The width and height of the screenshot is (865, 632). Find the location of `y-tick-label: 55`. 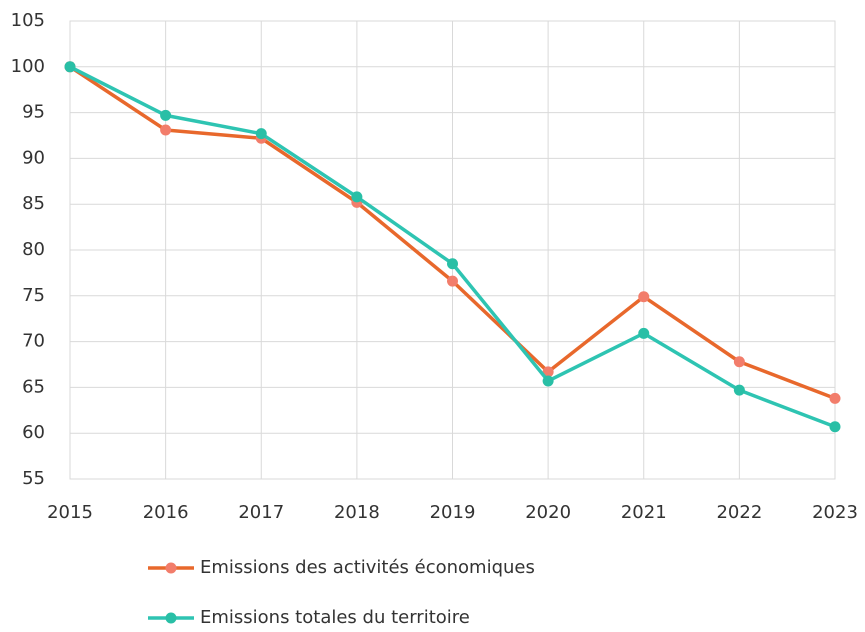

y-tick-label: 55 is located at coordinates (33, 478).